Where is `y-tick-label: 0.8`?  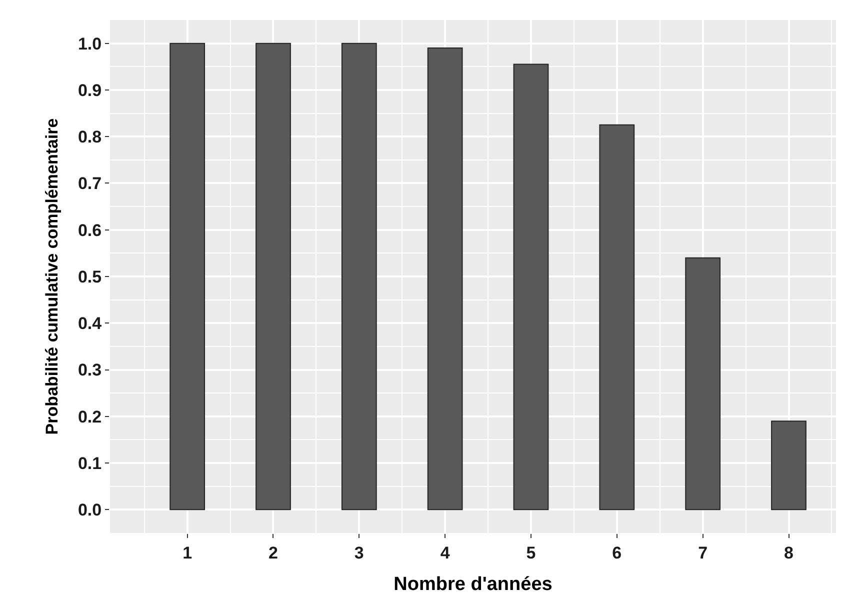
y-tick-label: 0.8 is located at coordinates (90, 137).